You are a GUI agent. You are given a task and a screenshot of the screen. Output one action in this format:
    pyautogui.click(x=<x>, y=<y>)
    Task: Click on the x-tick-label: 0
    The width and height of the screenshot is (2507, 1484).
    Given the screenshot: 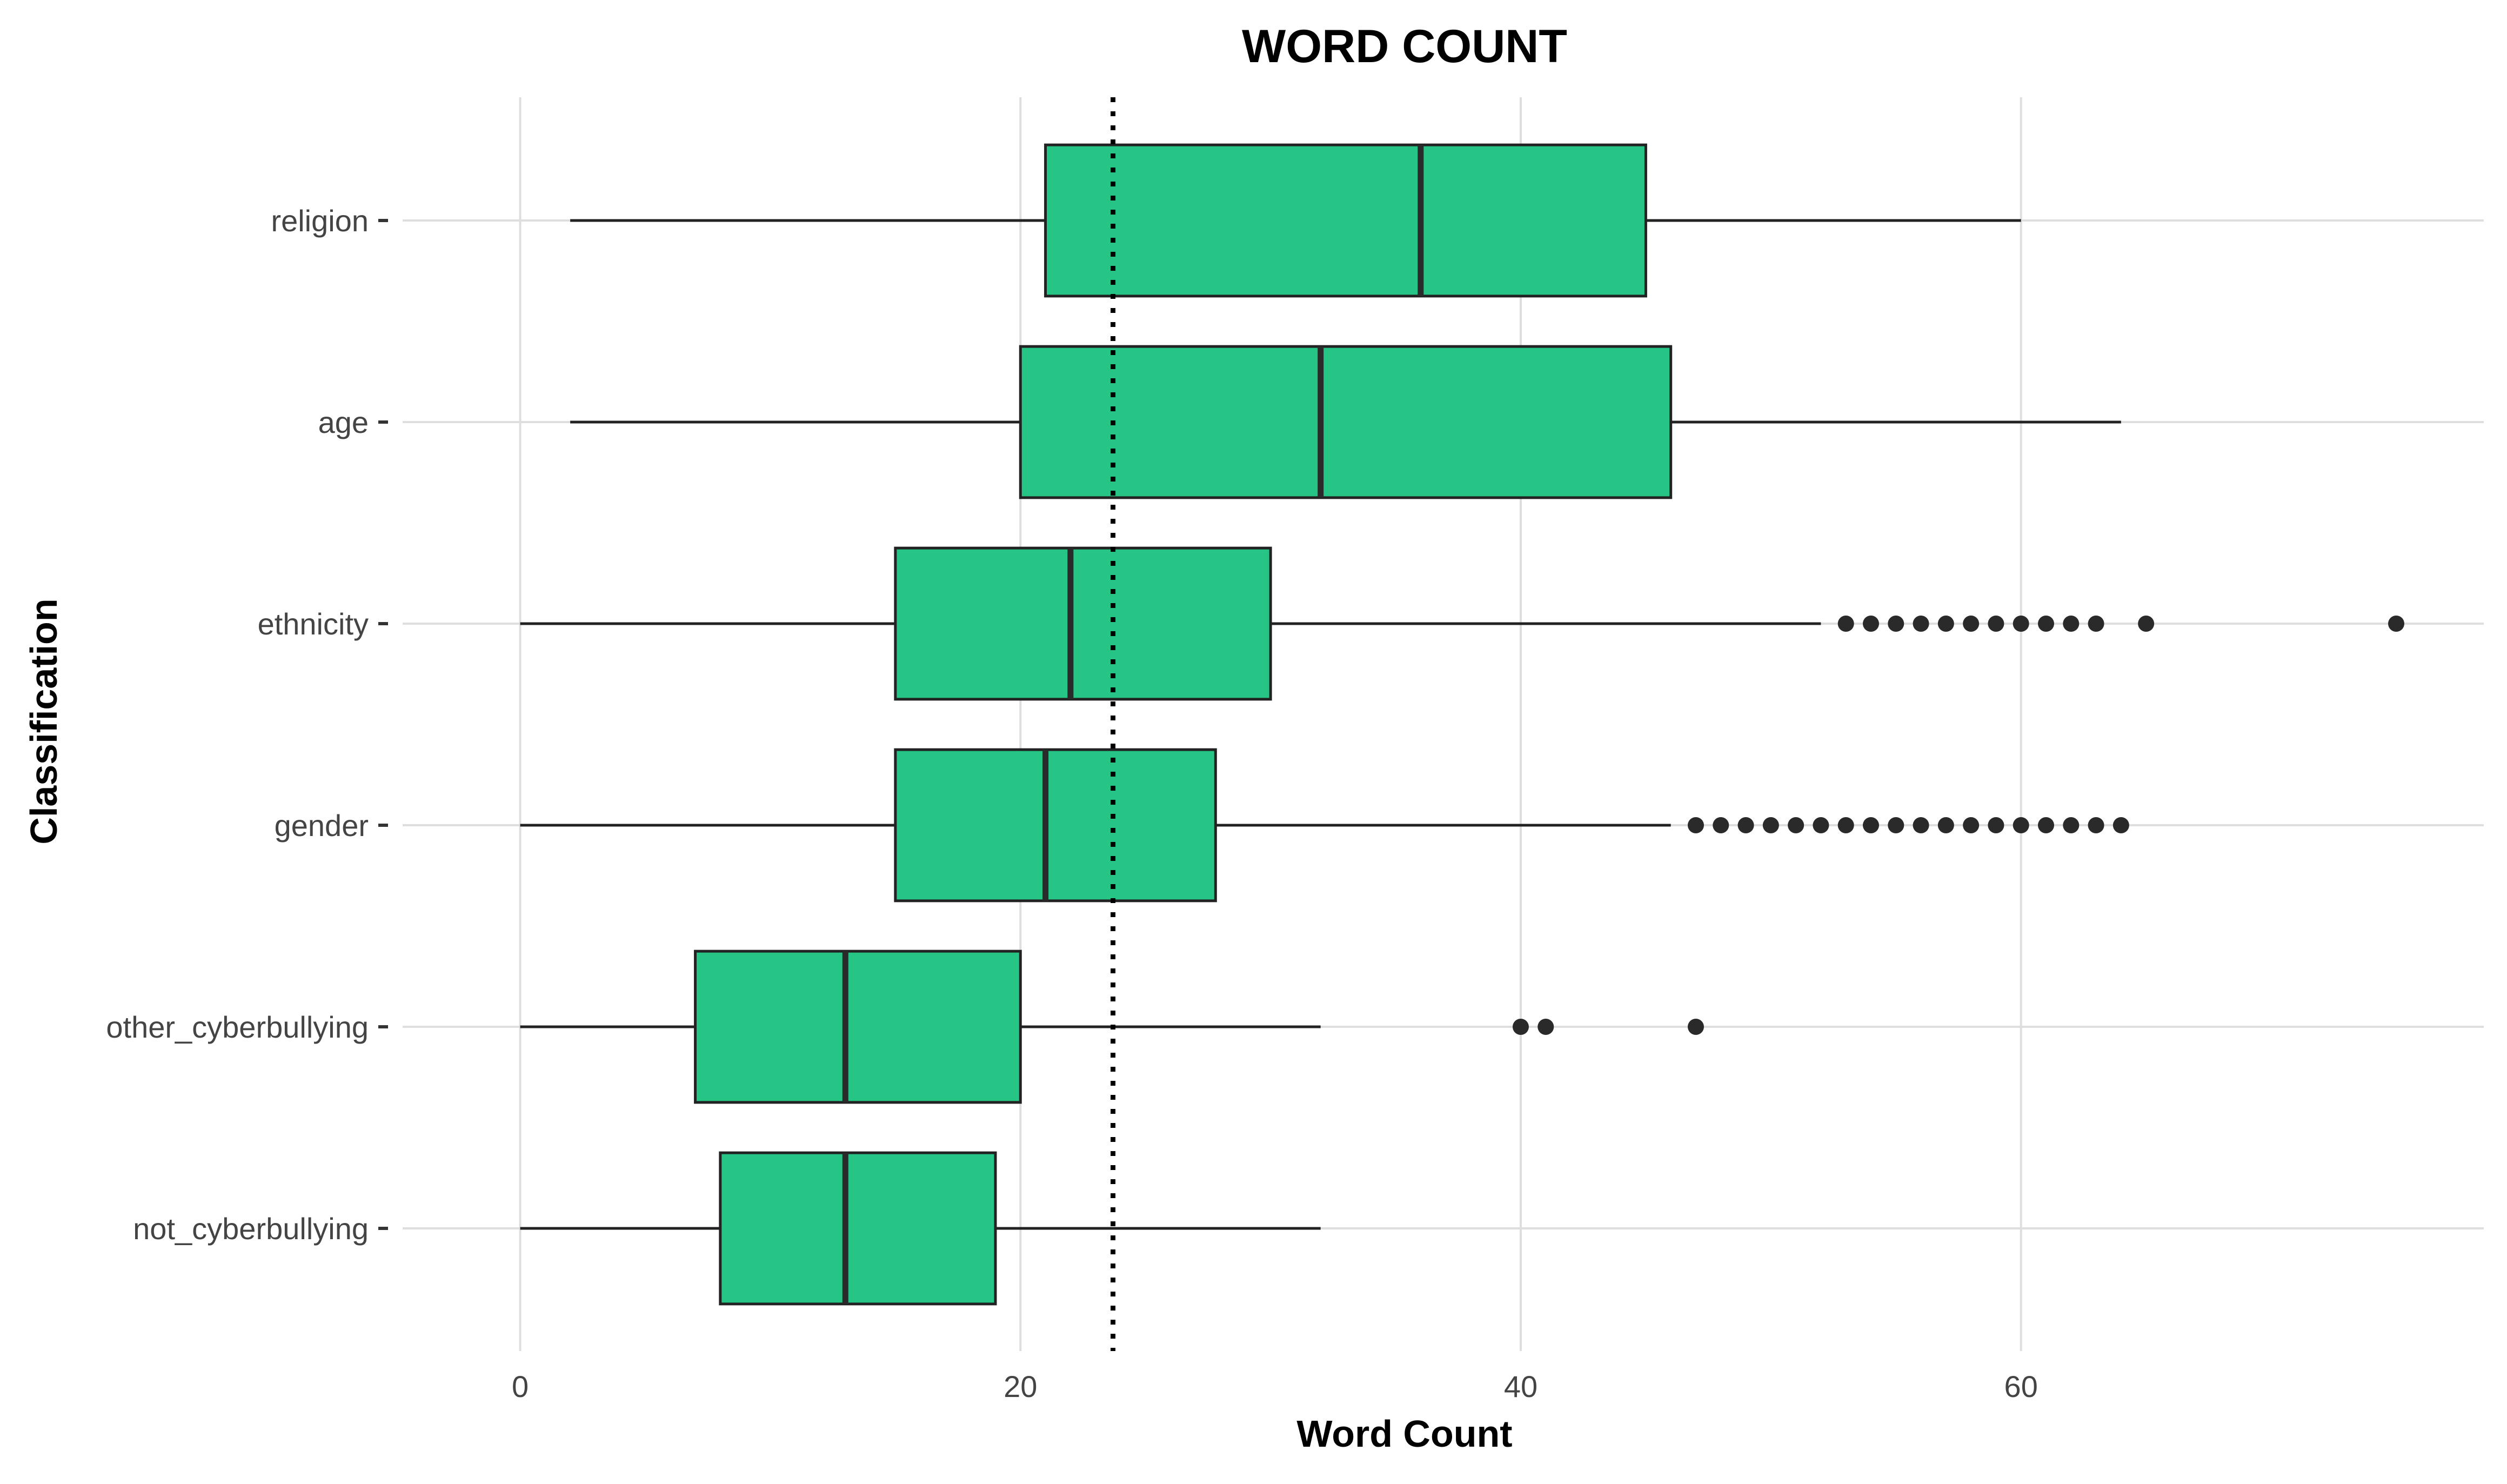 What is the action you would take?
    pyautogui.click(x=520, y=1386)
    